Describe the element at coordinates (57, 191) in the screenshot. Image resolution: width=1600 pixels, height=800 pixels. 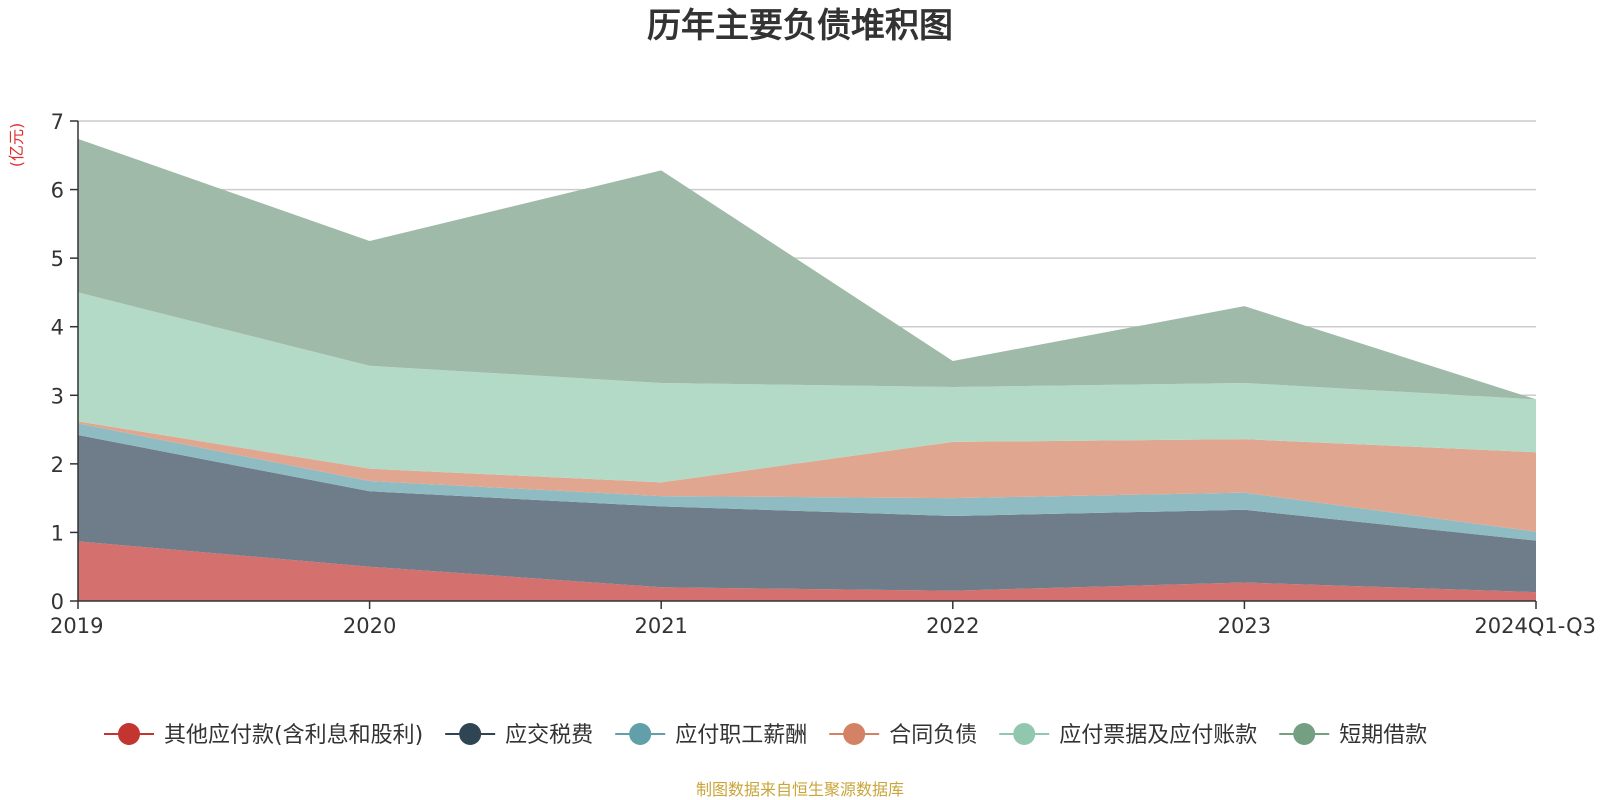
I see `y-tick-label: 6` at that location.